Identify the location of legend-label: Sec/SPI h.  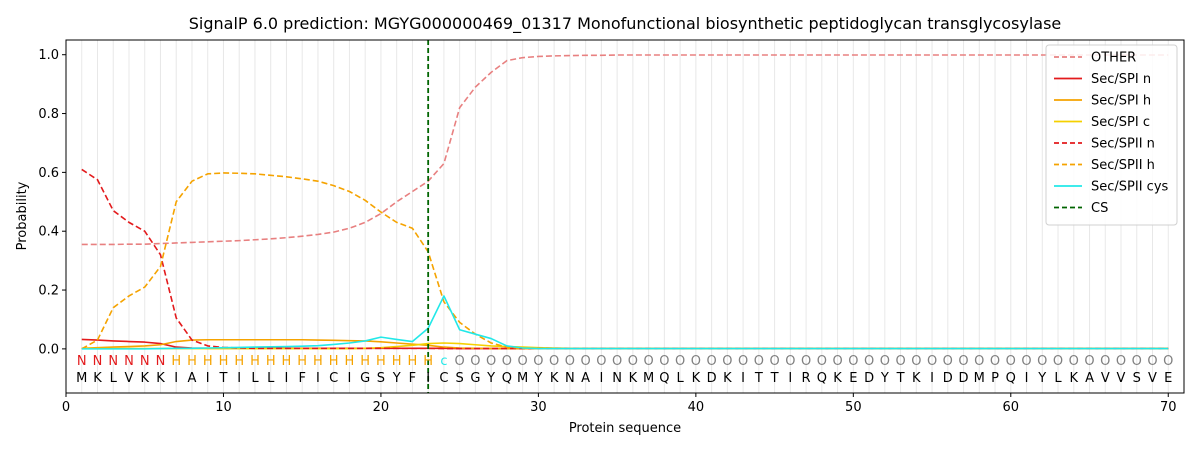
(1121, 101).